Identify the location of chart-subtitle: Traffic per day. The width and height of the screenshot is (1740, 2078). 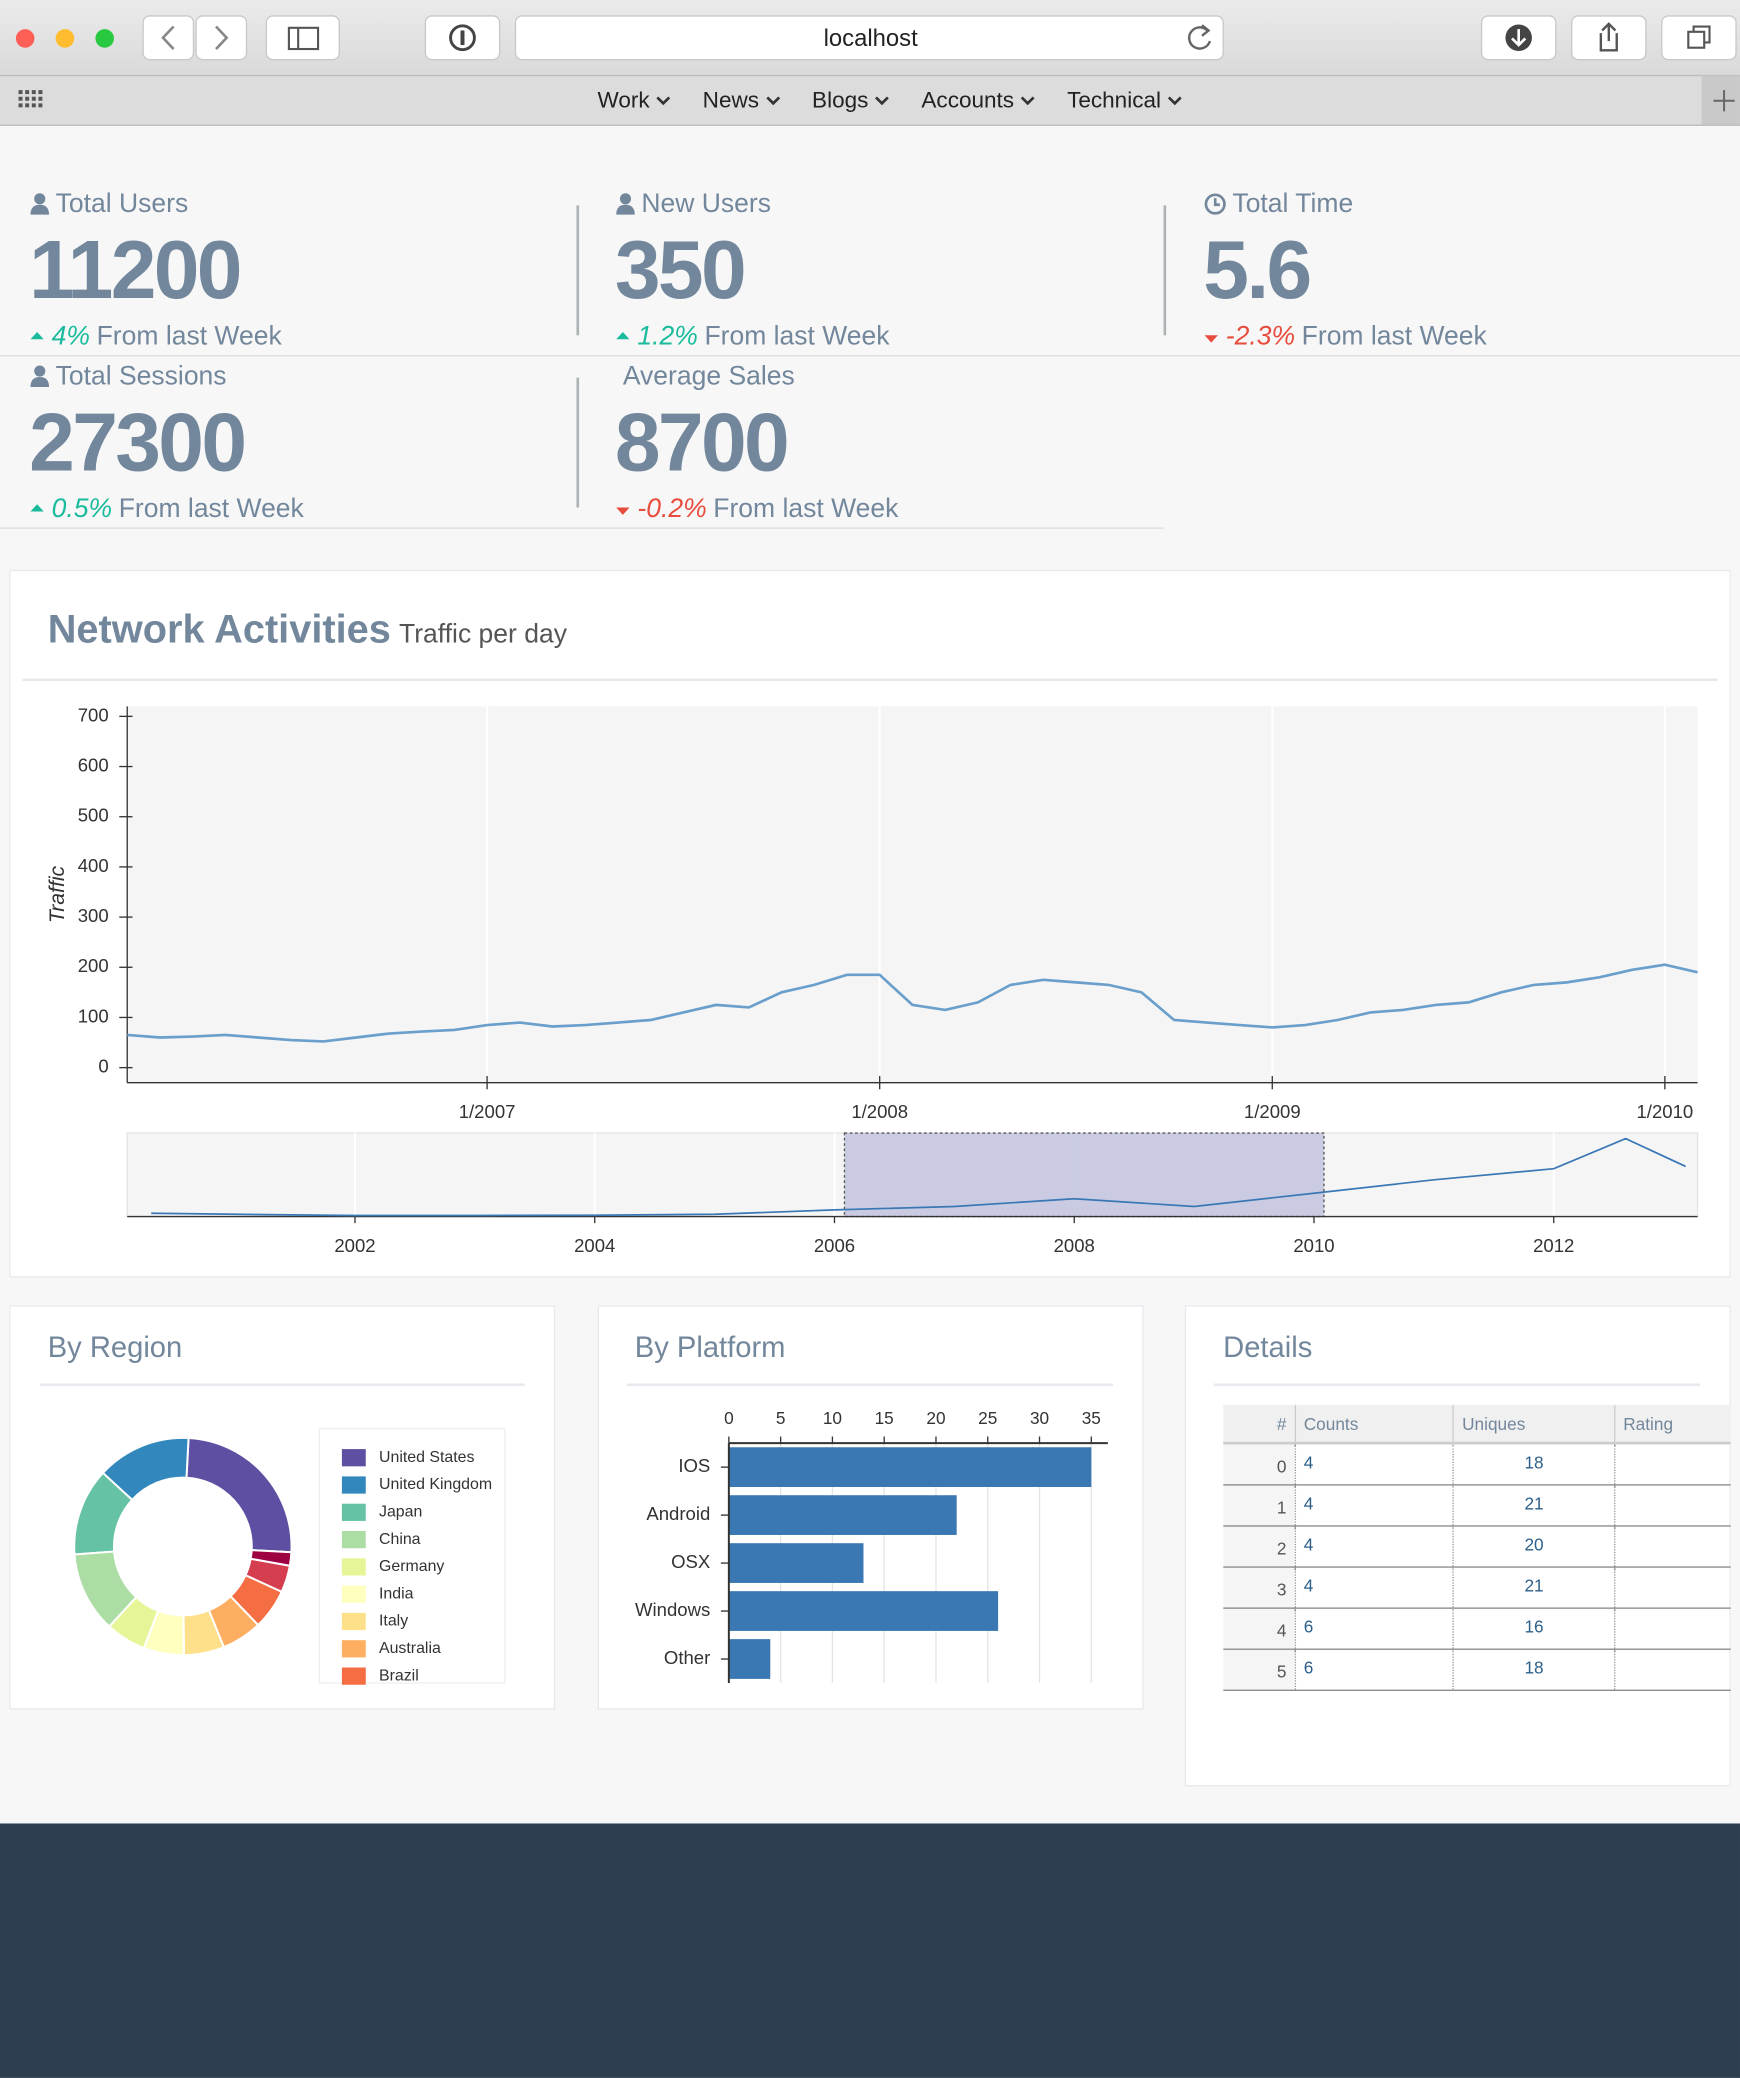
(483, 635).